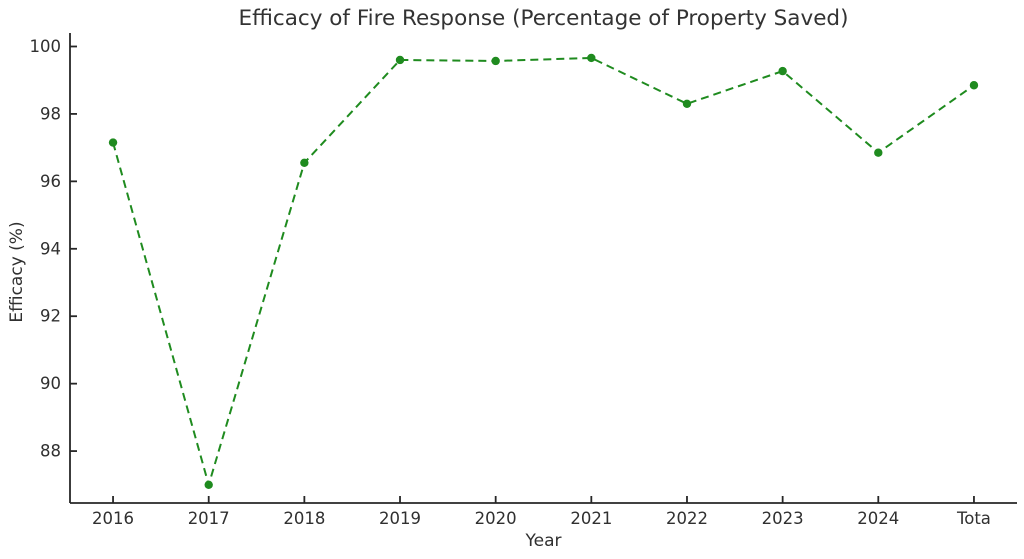 This screenshot has width=1024, height=559. I want to click on x-tick-label: Tota, so click(973, 518).